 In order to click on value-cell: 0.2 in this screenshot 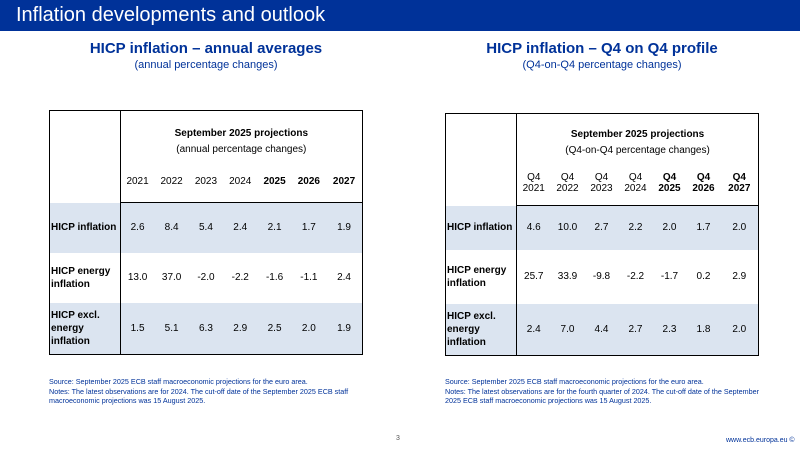, I will do `click(703, 276)`.